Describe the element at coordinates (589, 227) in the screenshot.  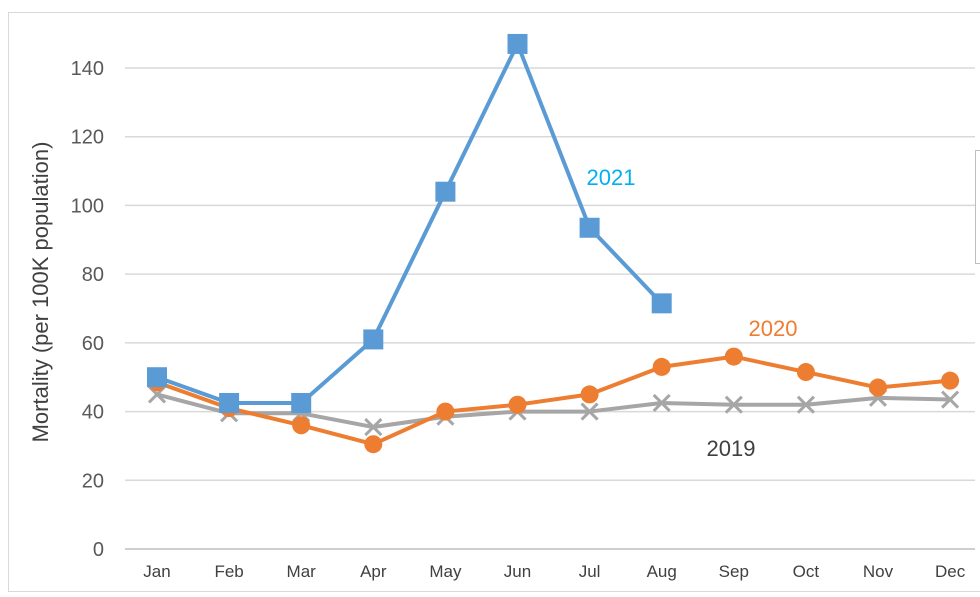
I see `point-2021-jul` at that location.